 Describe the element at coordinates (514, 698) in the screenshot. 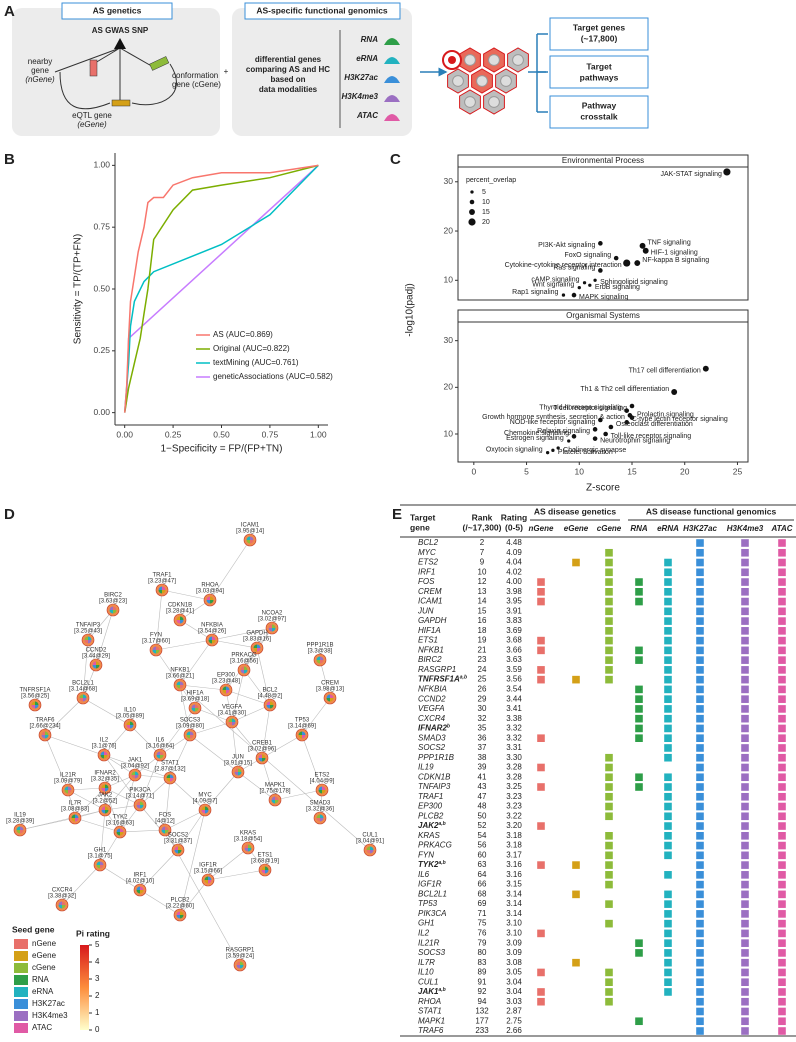

I see `rating: 3.44` at that location.